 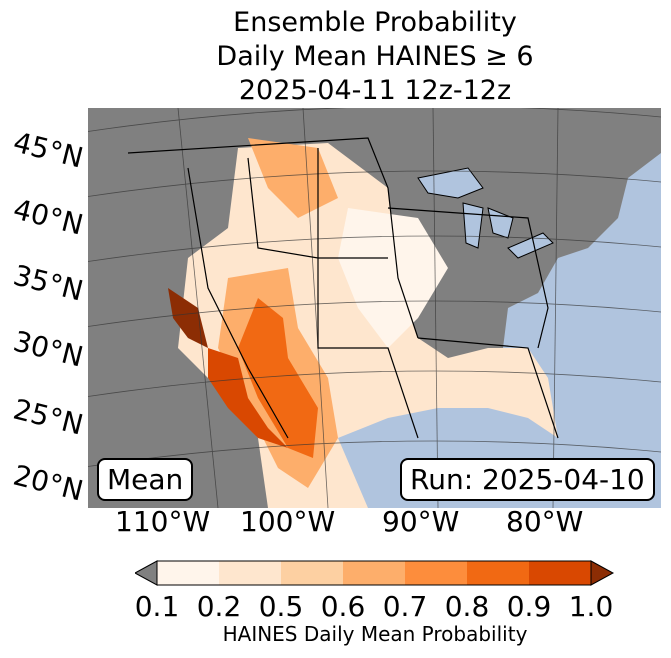 I want to click on lon-label-110: 110°W, so click(x=163, y=521).